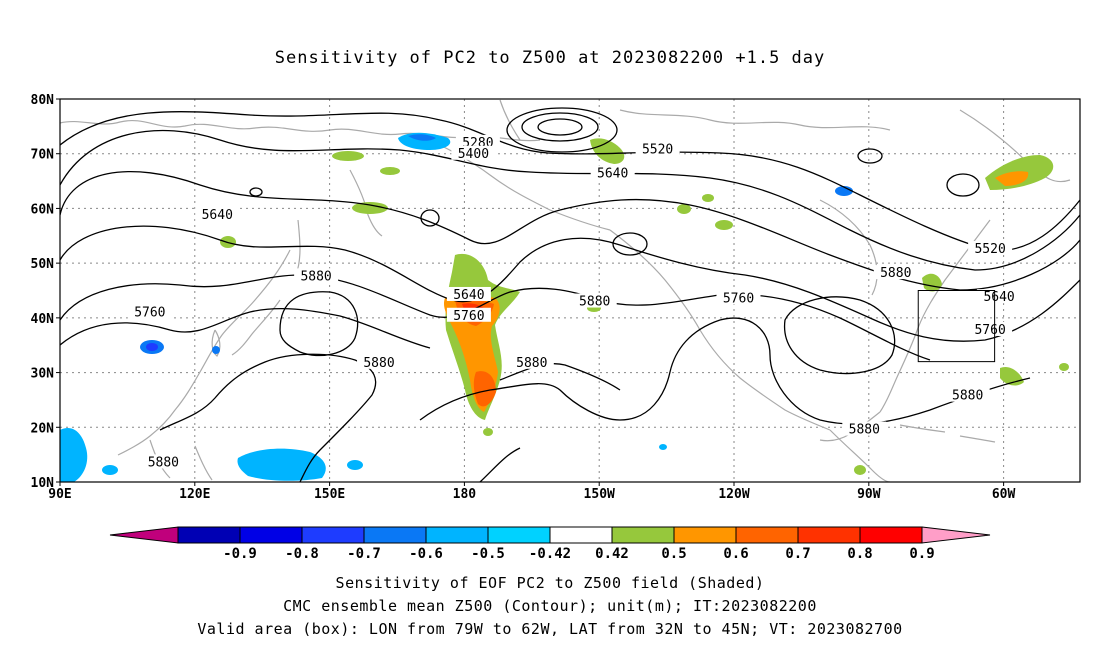 Image resolution: width=1100 pixels, height=650 pixels. What do you see at coordinates (1004, 494) in the screenshot?
I see `lon-label: 60W` at bounding box center [1004, 494].